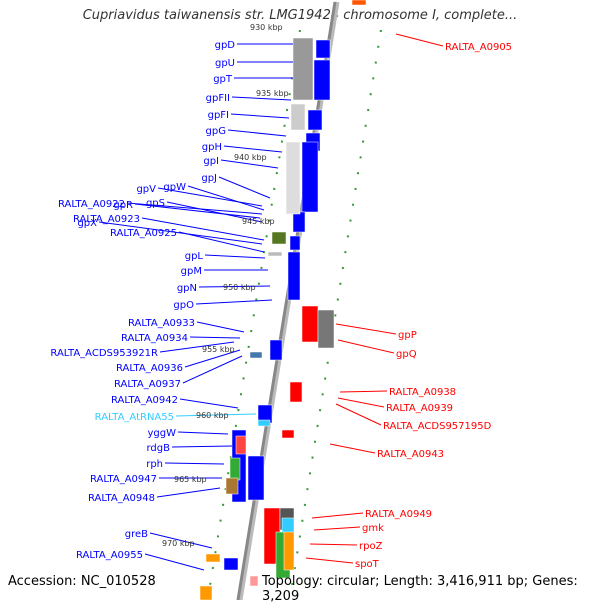 This screenshot has width=600, height=604. Describe the element at coordinates (136, 534) in the screenshot. I see `gene-label-greb: greB` at that location.